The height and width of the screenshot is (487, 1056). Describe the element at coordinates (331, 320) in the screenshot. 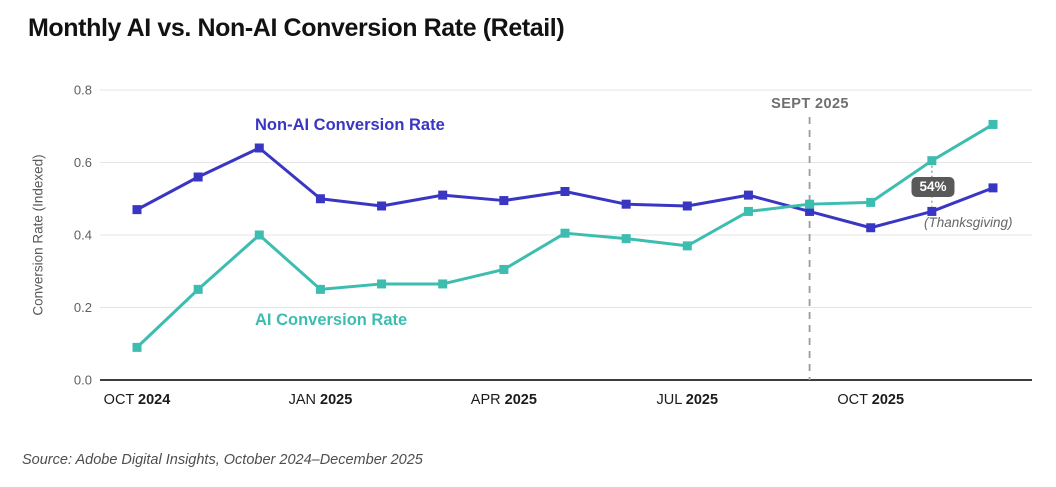

I see `legend-label-ai: AI Conversion Rate` at that location.